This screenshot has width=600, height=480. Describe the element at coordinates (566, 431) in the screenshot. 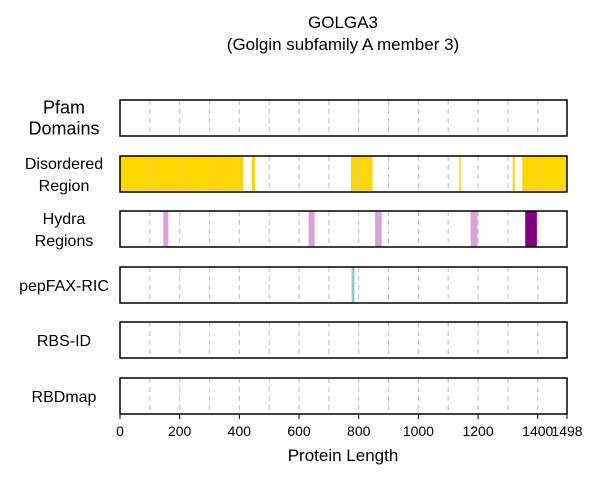

I see `x-tick-label: 1498` at that location.